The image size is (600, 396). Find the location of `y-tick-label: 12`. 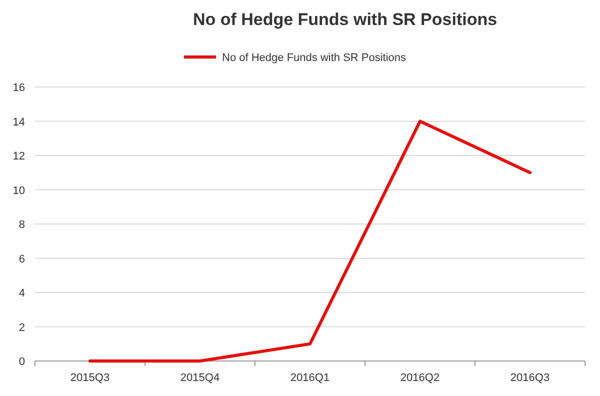

y-tick-label: 12 is located at coordinates (18, 156).